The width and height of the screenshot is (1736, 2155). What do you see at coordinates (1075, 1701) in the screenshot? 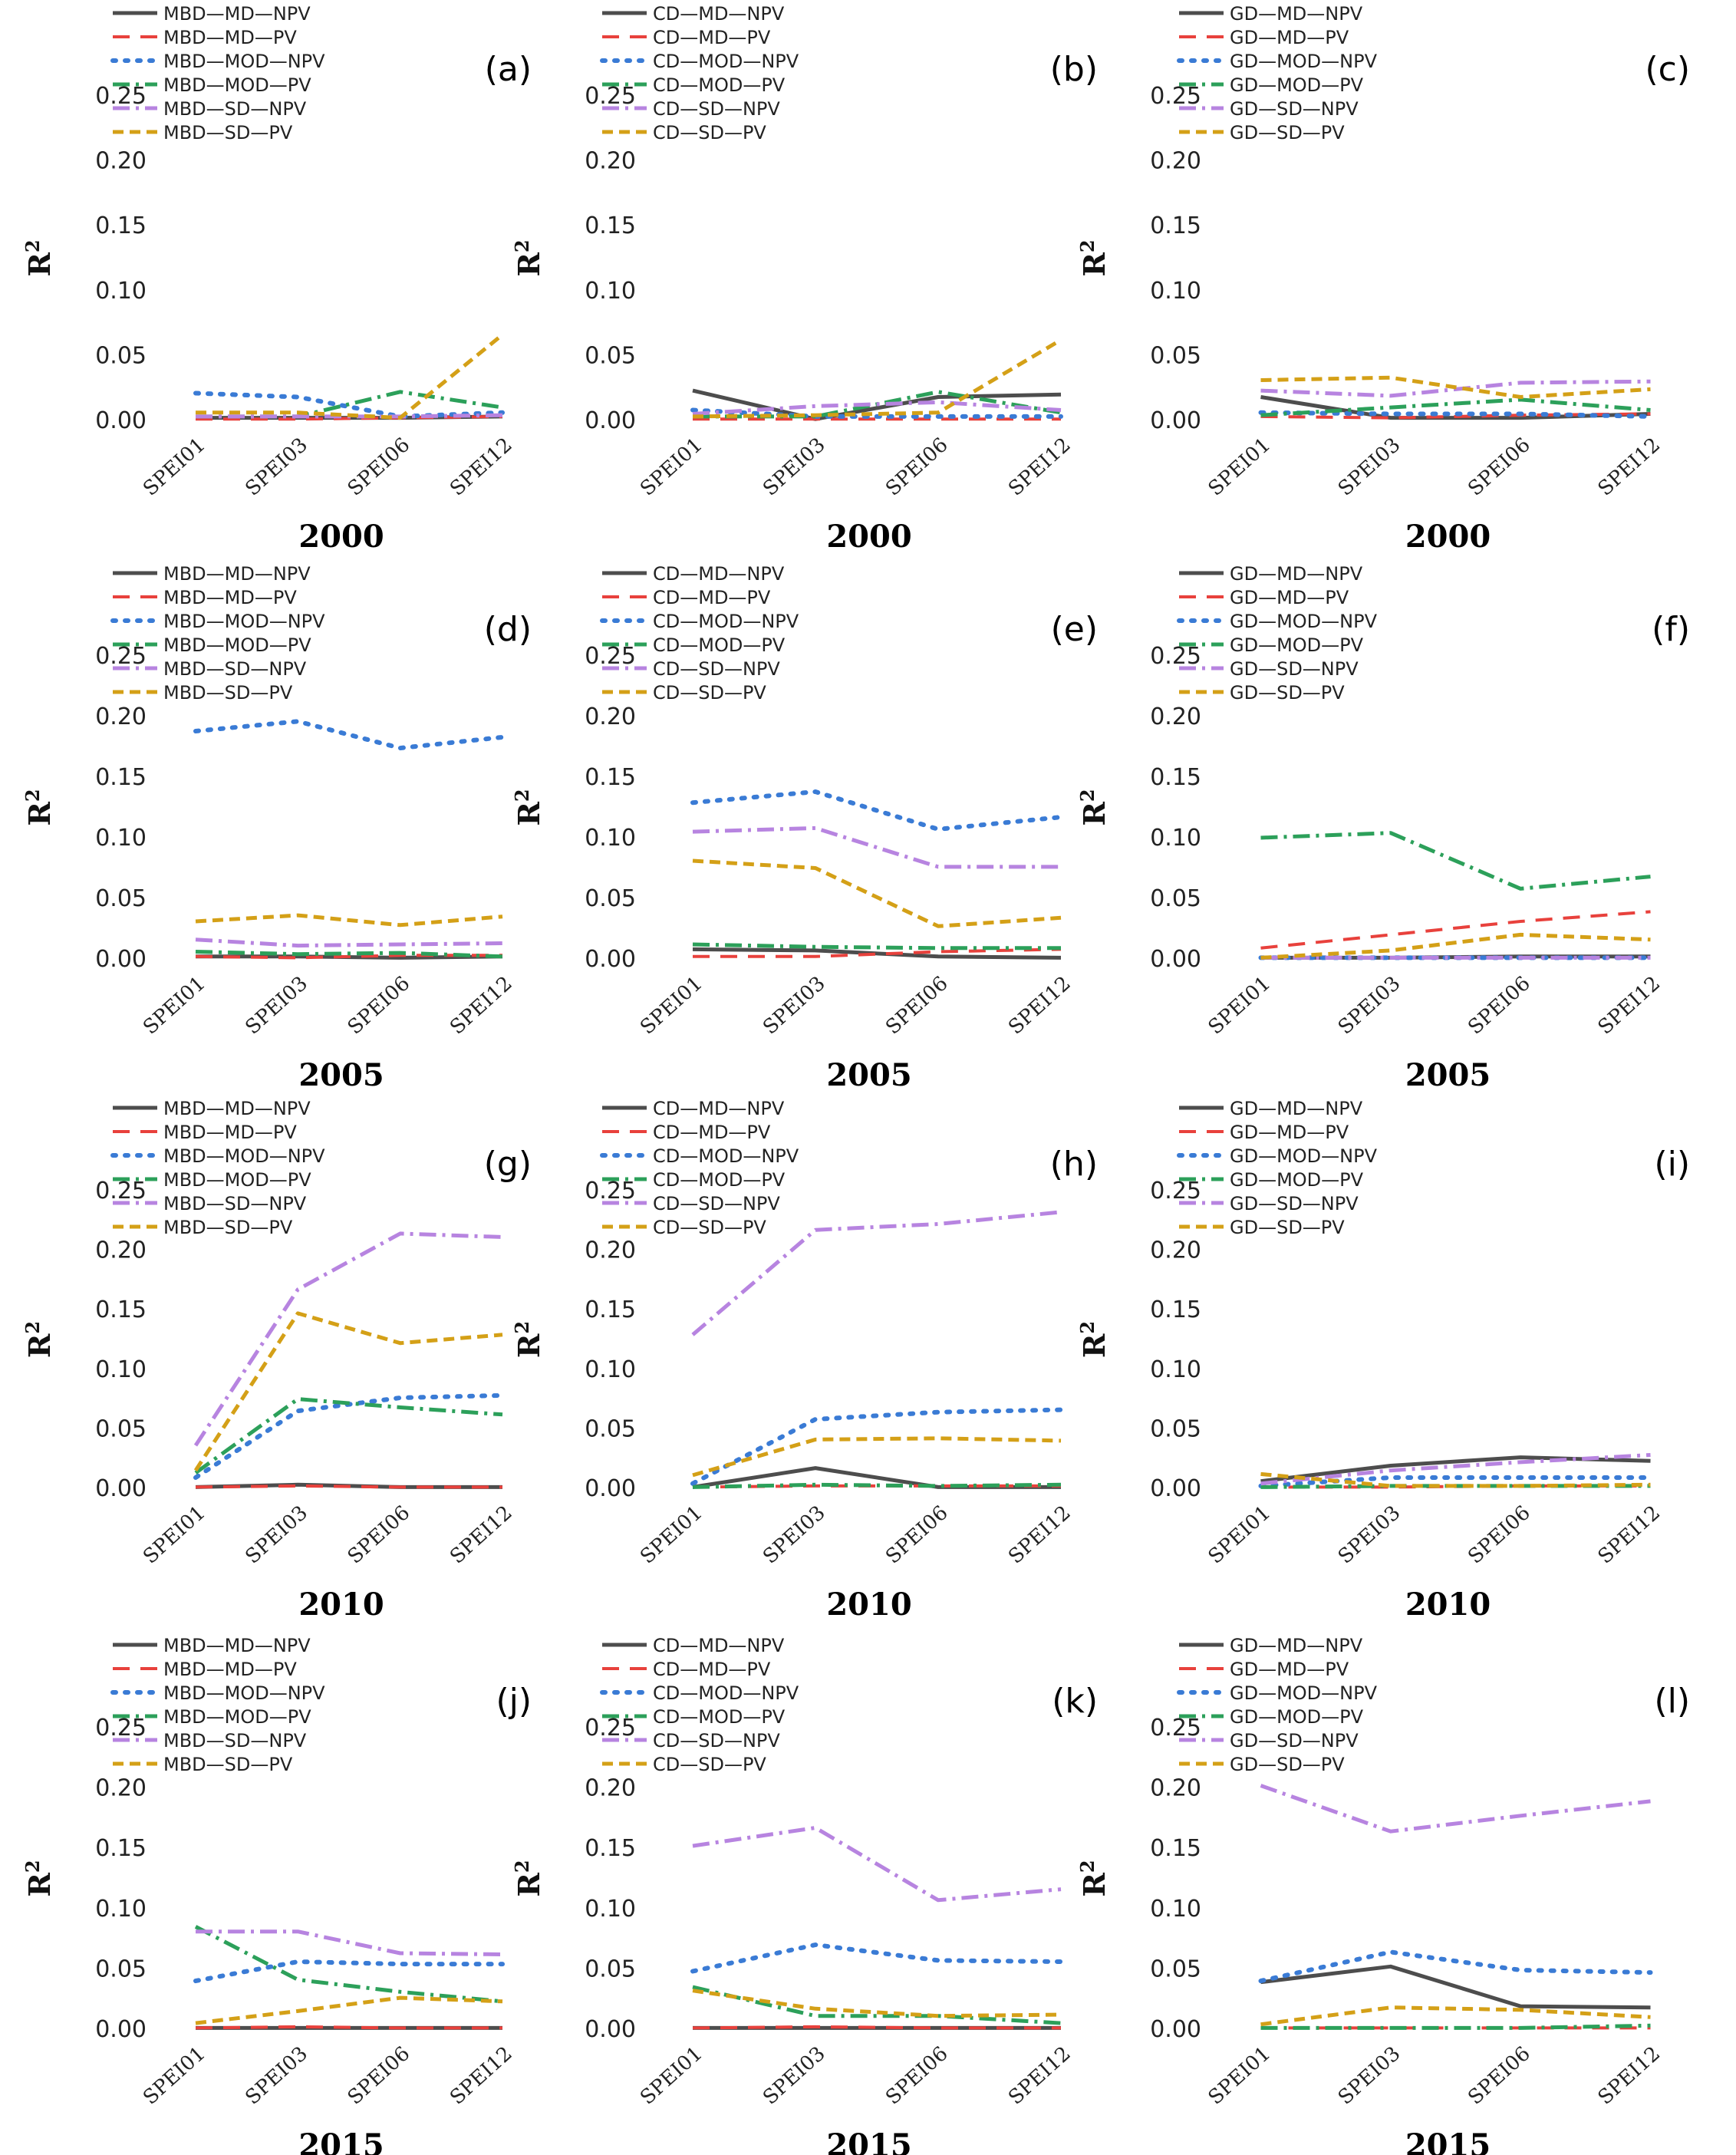
I see `panel-label: (k)` at bounding box center [1075, 1701].